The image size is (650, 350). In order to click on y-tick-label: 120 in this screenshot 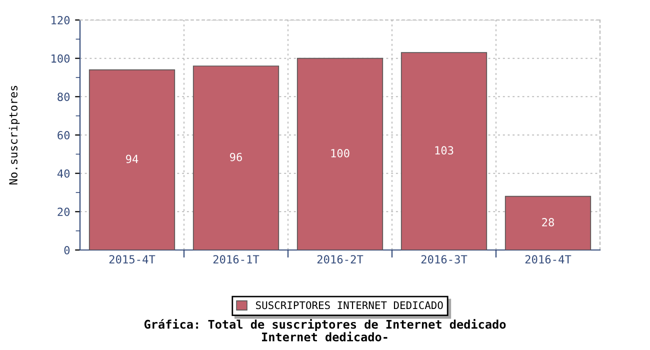, I will do `click(61, 20)`.